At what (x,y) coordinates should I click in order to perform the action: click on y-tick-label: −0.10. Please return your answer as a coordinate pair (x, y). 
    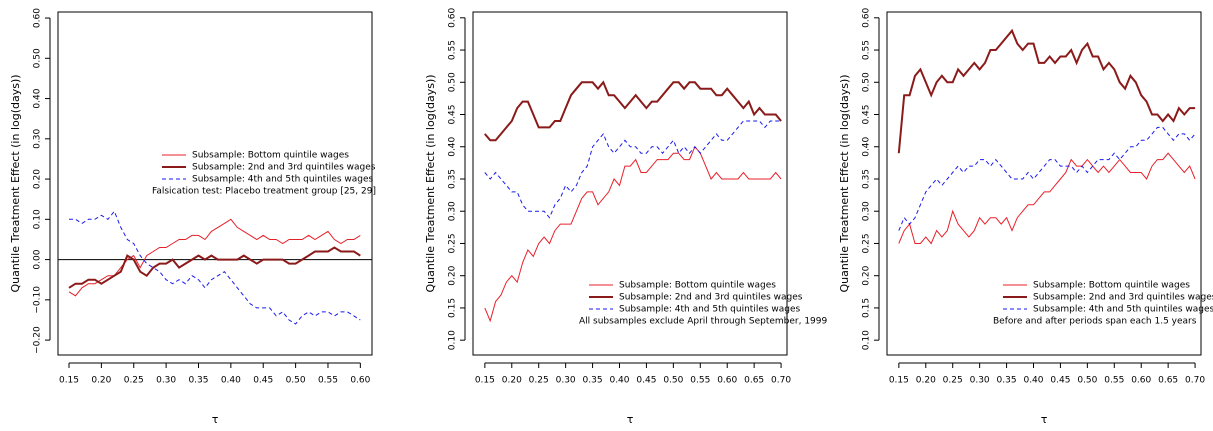
    Looking at the image, I should click on (38, 300).